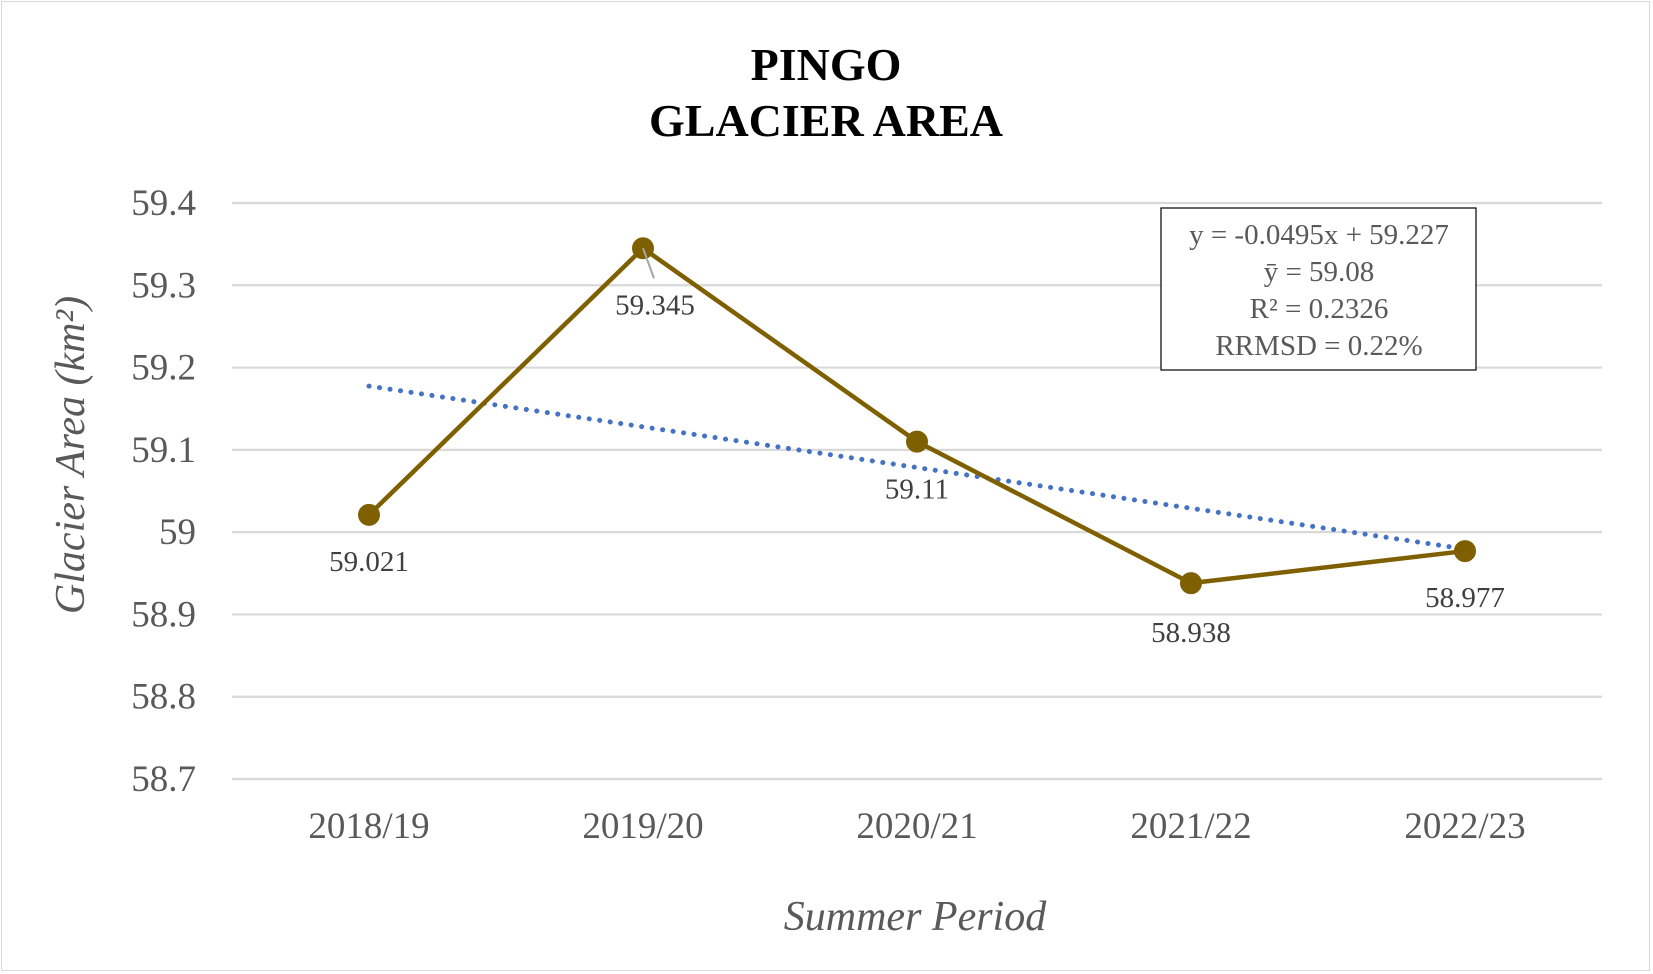  I want to click on x-tick-label: 2020/21, so click(916, 826).